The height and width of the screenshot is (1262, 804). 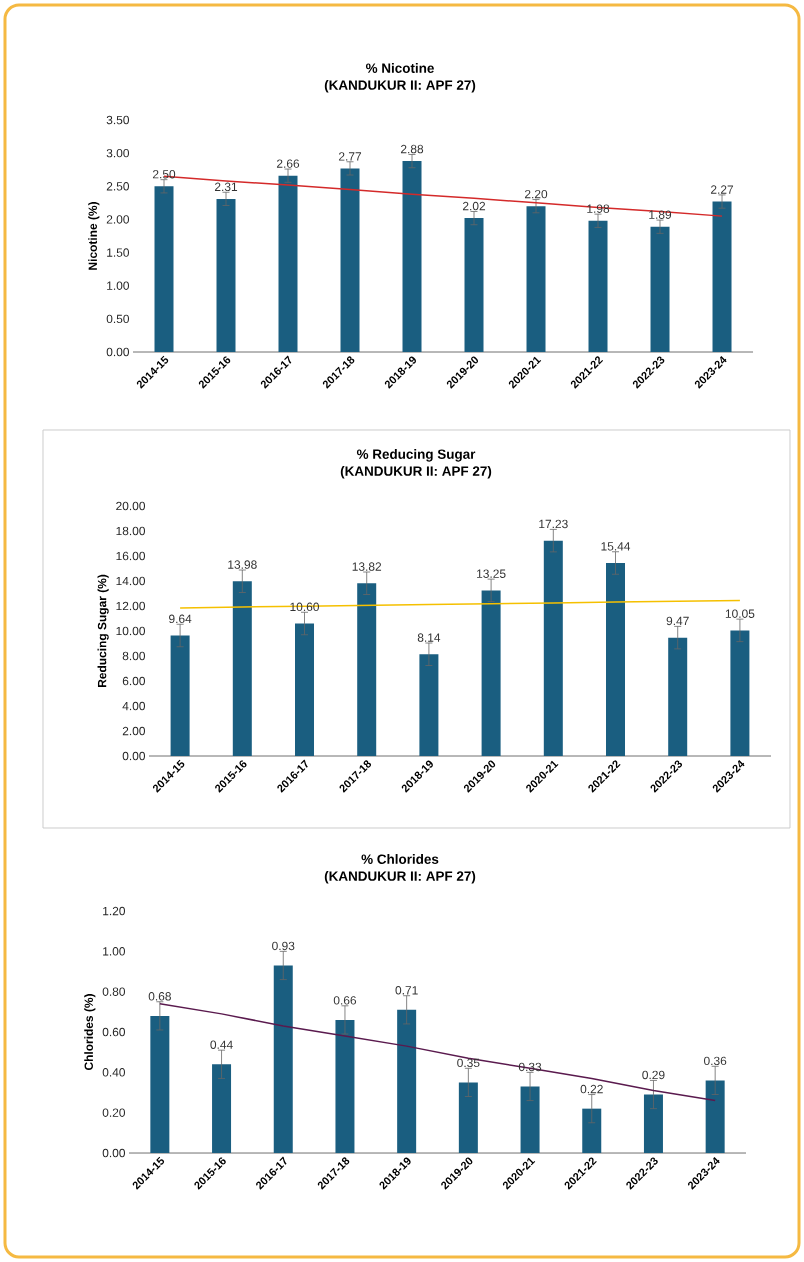 What do you see at coordinates (118, 319) in the screenshot?
I see `y-tick-label: 0.50` at bounding box center [118, 319].